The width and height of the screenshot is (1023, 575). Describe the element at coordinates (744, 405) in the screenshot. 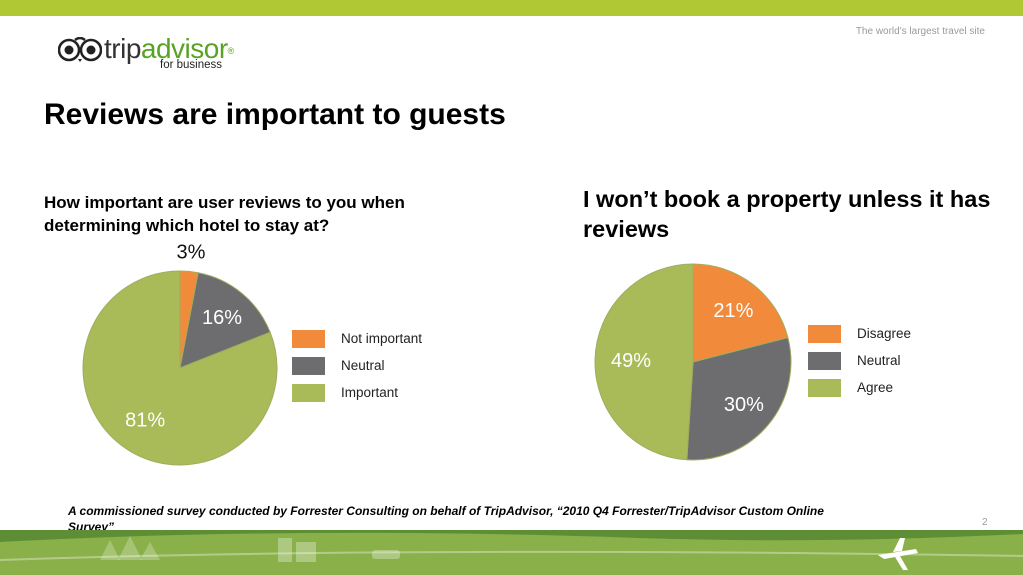

I see `value-label-neutral: 30%` at that location.